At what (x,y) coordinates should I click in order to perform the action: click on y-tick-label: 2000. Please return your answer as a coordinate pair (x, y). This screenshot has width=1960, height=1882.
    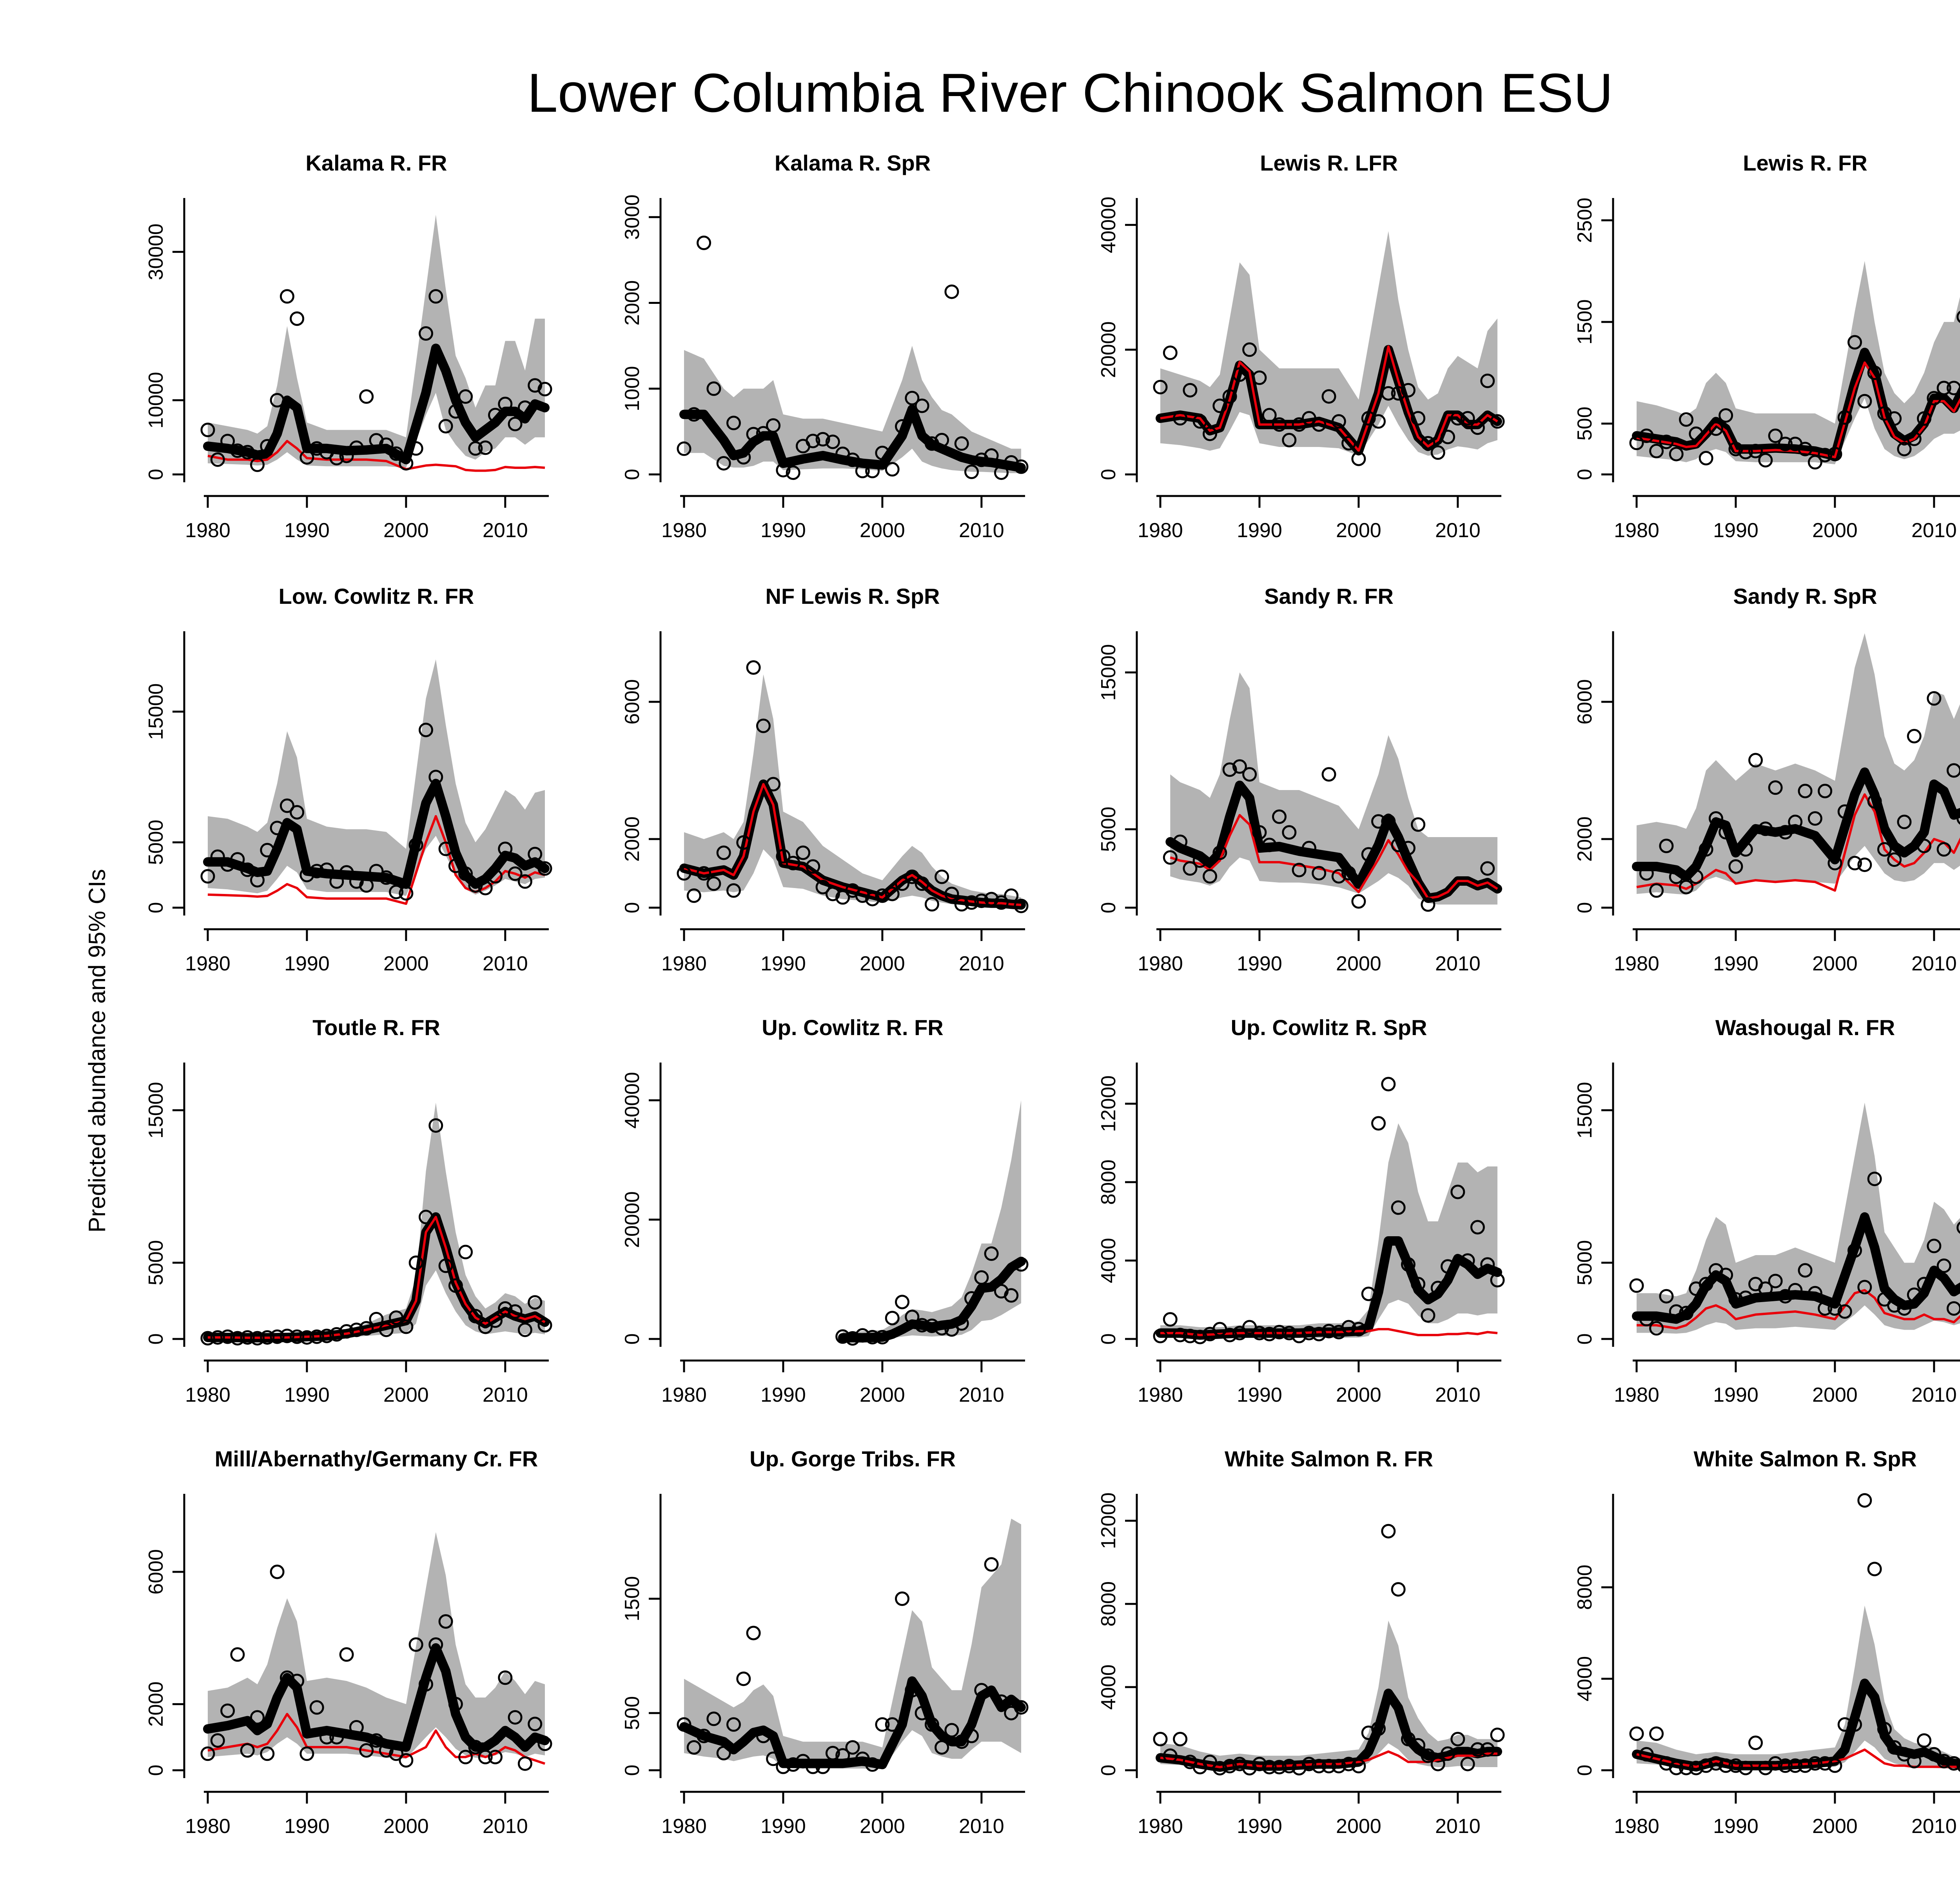
    Looking at the image, I should click on (632, 839).